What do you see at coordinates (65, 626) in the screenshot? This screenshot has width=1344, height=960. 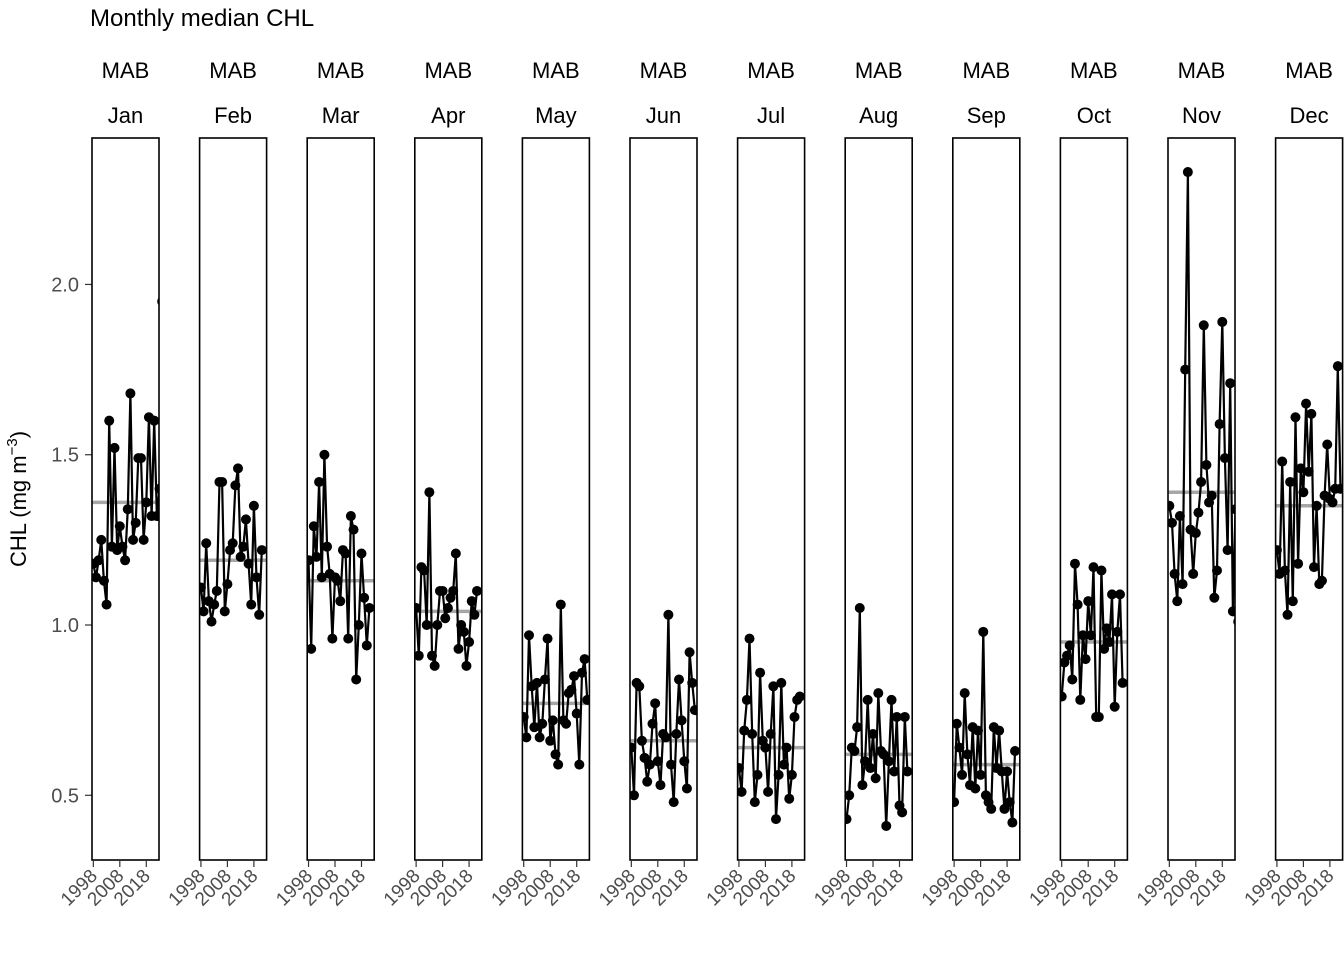 I see `y-tick-label: 1.0` at bounding box center [65, 626].